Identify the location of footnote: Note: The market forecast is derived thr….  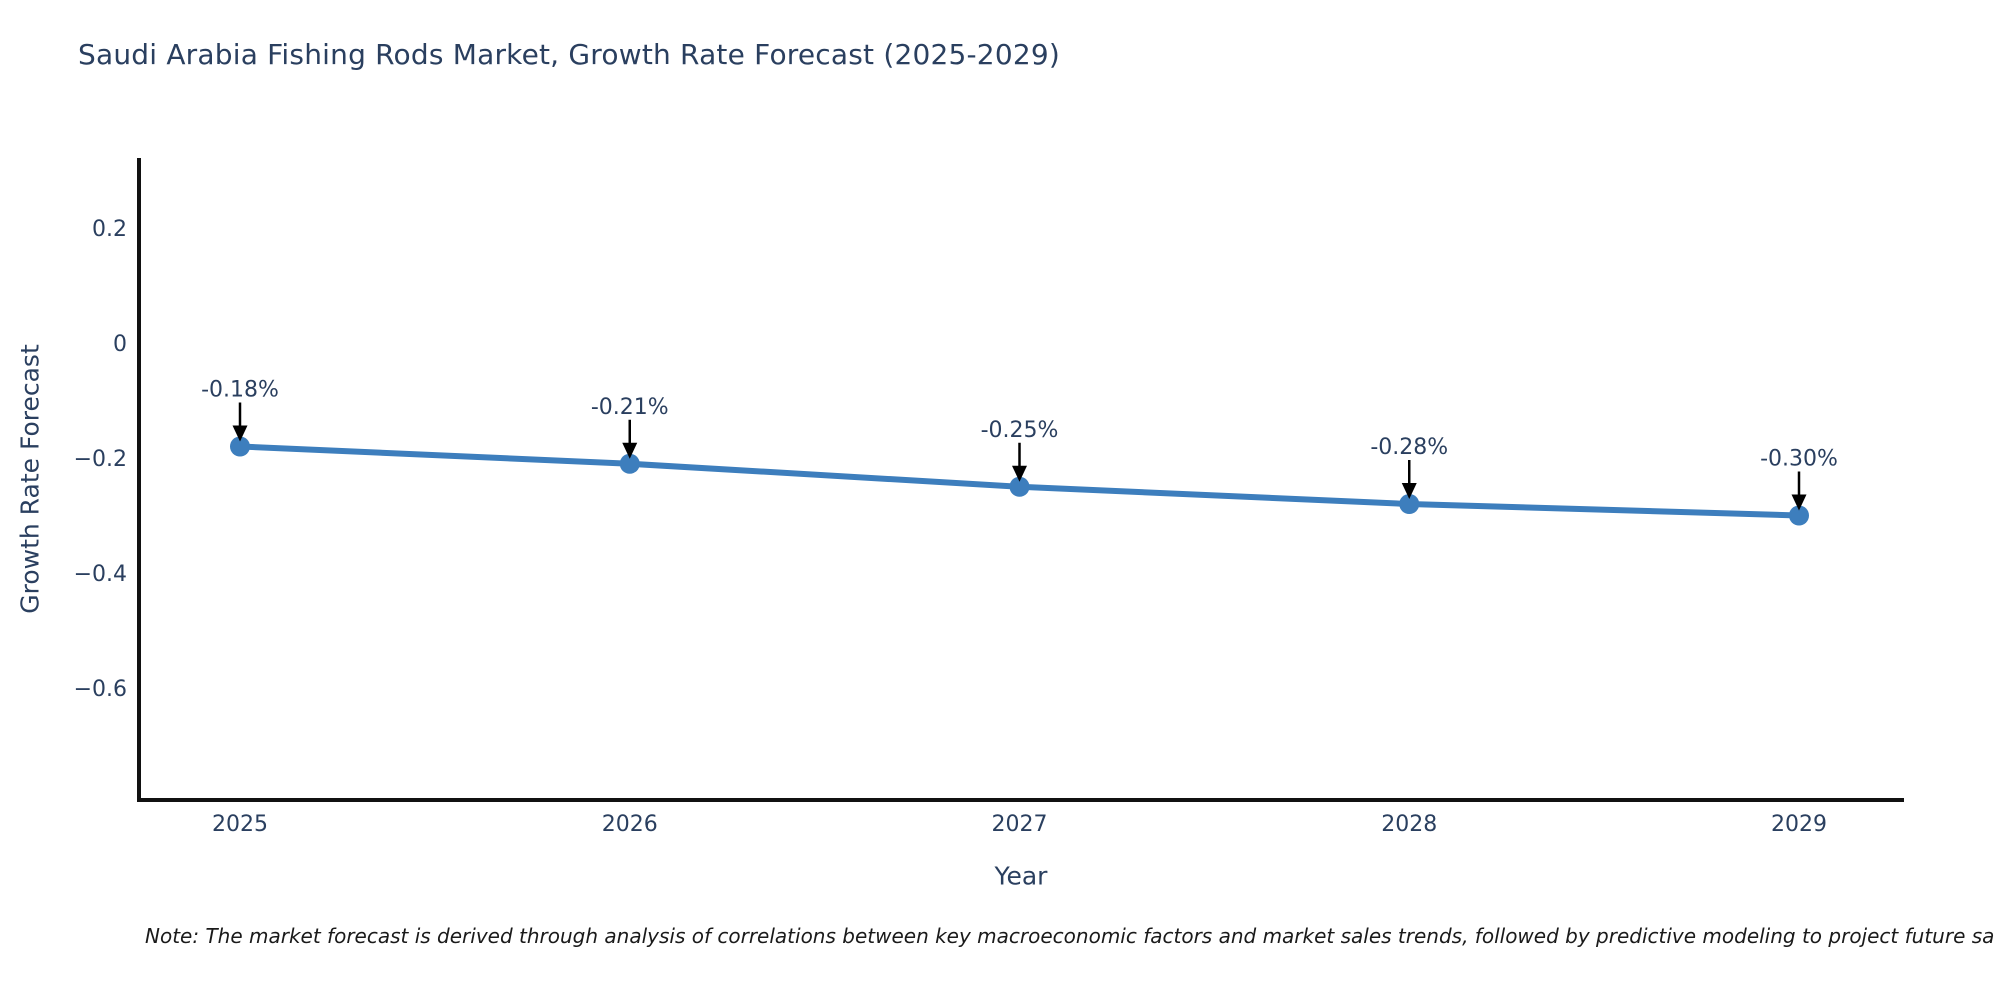
(1070, 936).